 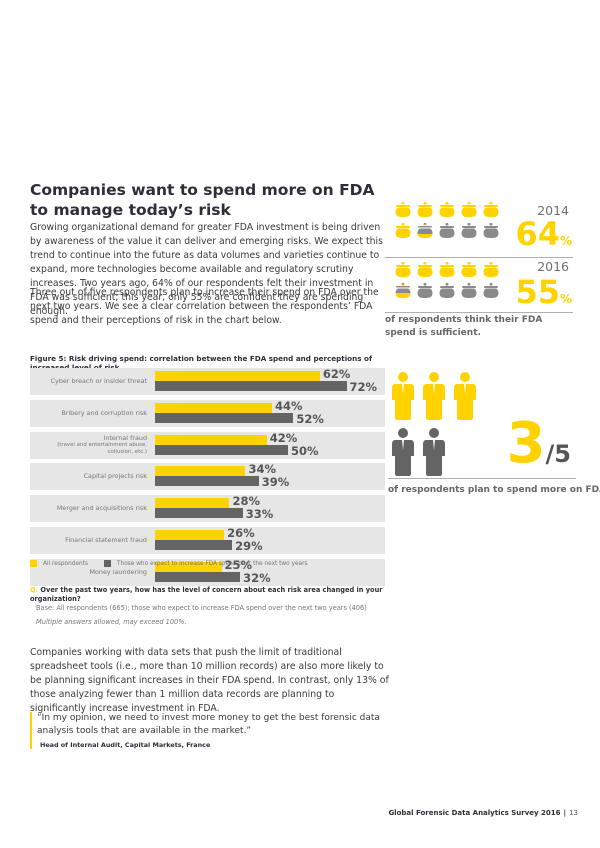 What do you see at coordinates (238, 564) in the screenshot?
I see `value-label-all-respondents: 25%` at bounding box center [238, 564].